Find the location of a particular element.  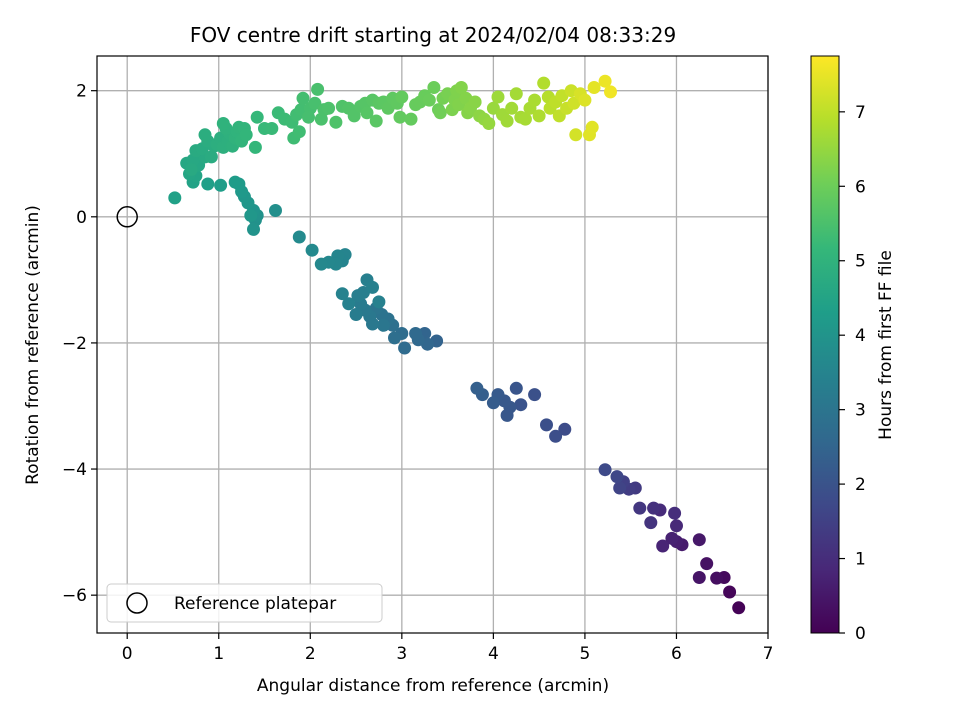

legend-box is located at coordinates (244, 603).